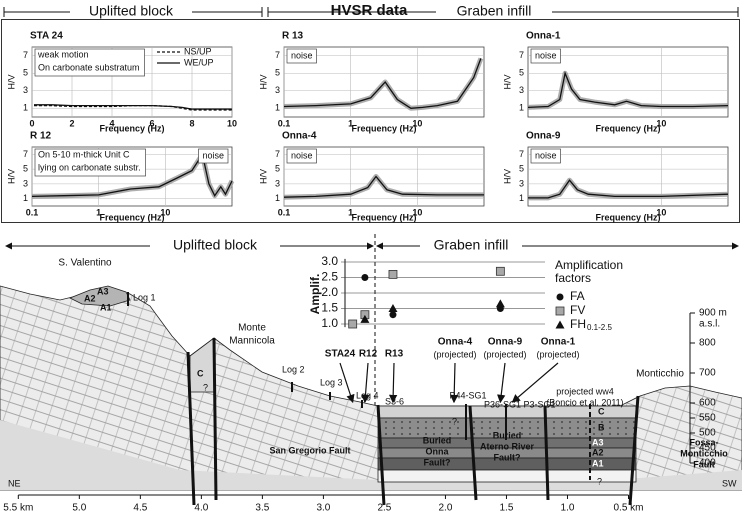  Describe the element at coordinates (445, 508) in the screenshot. I see `x-tick-label: 2.0` at that location.